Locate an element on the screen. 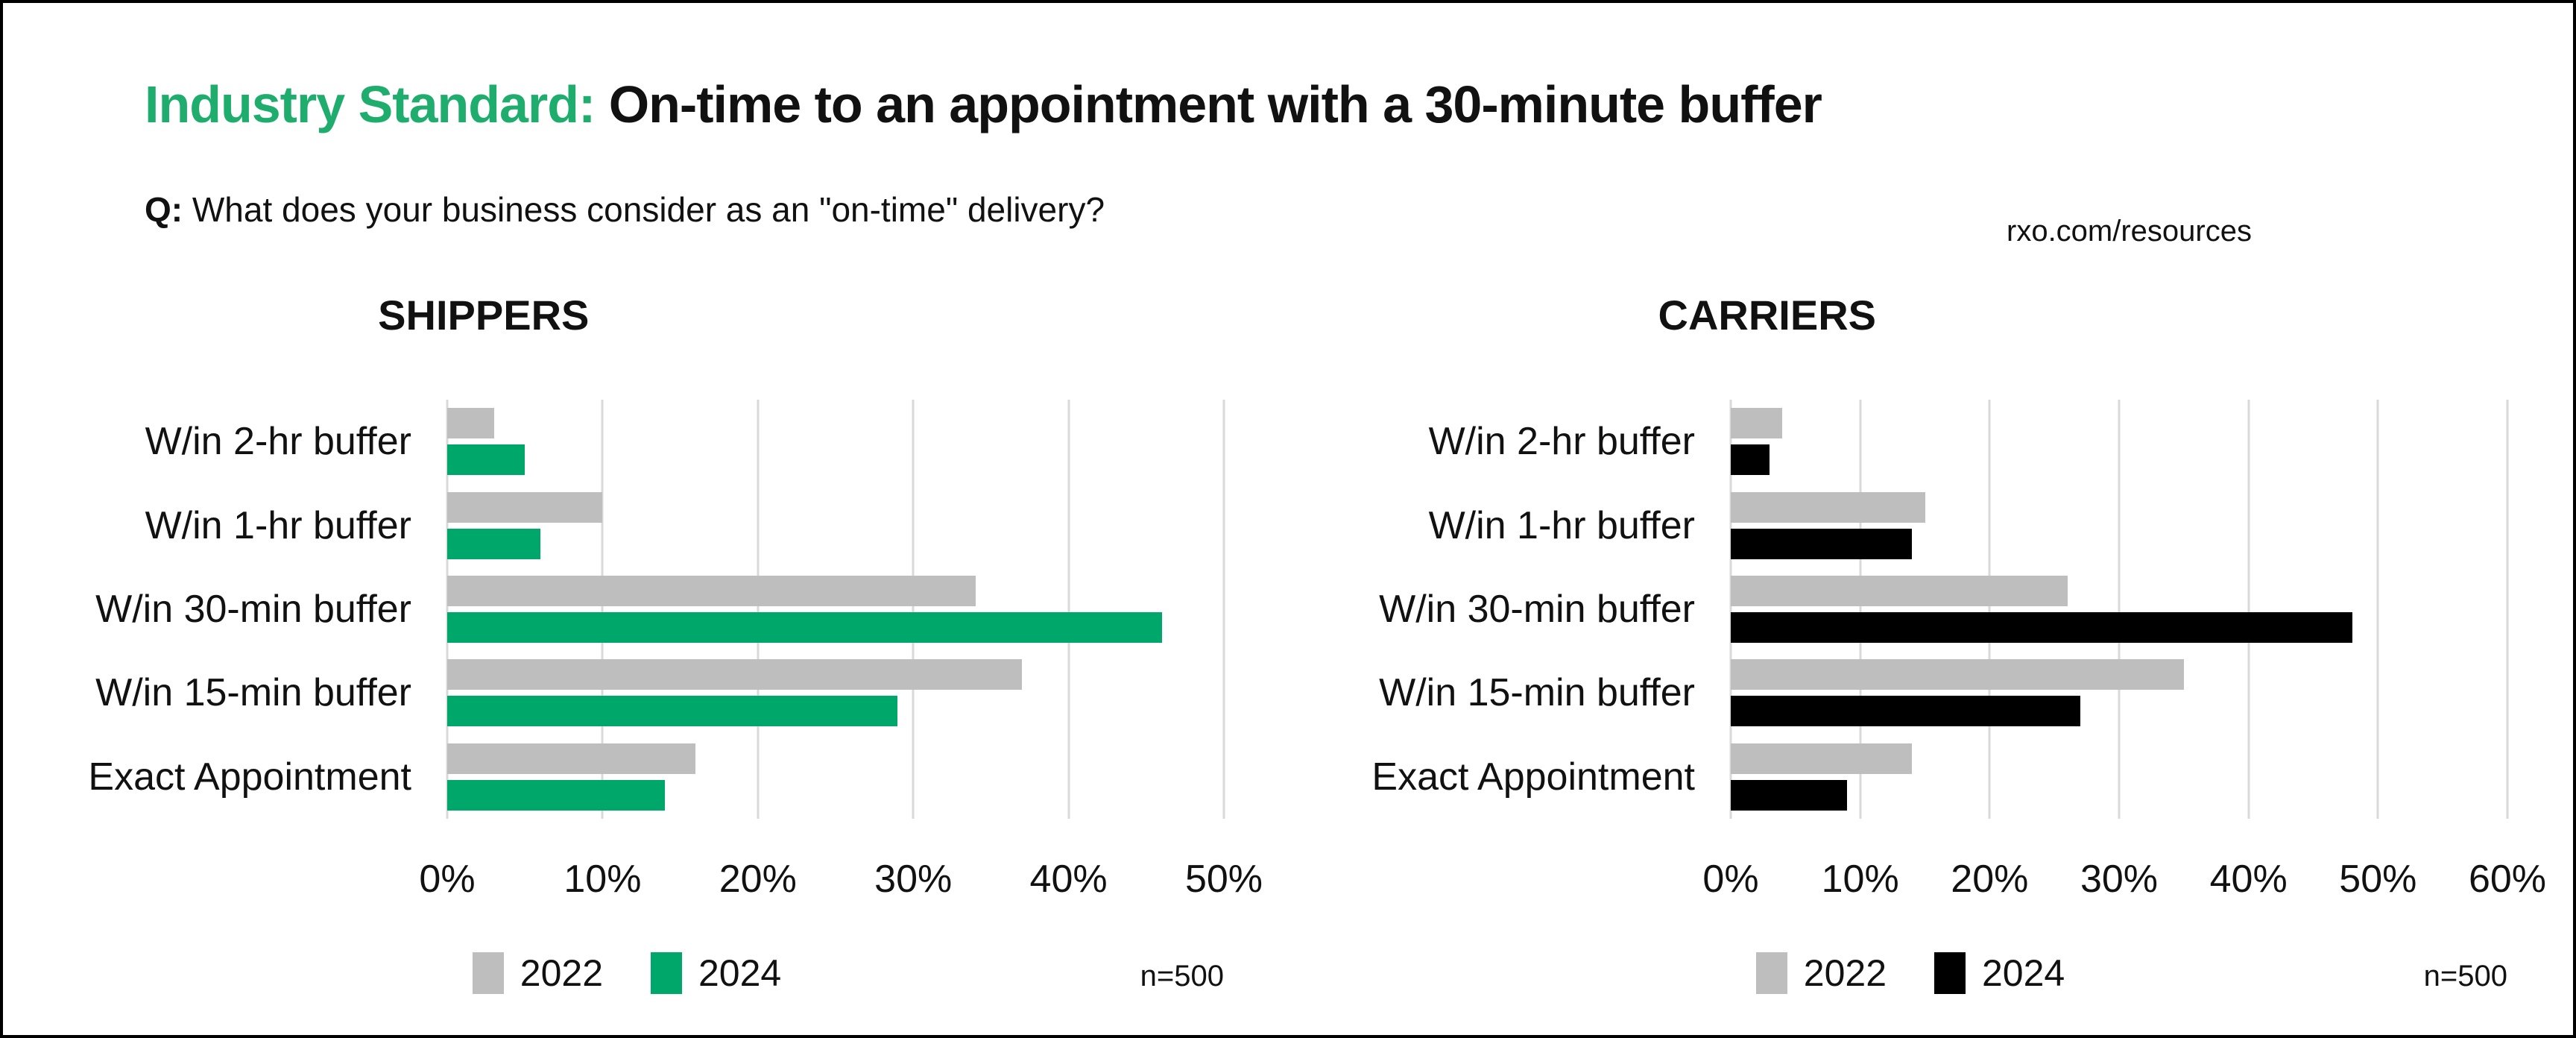 This screenshot has height=1038, width=2576. x-axis: 0% 10% 20% 30% 40% 50% 60% is located at coordinates (1930, 879).